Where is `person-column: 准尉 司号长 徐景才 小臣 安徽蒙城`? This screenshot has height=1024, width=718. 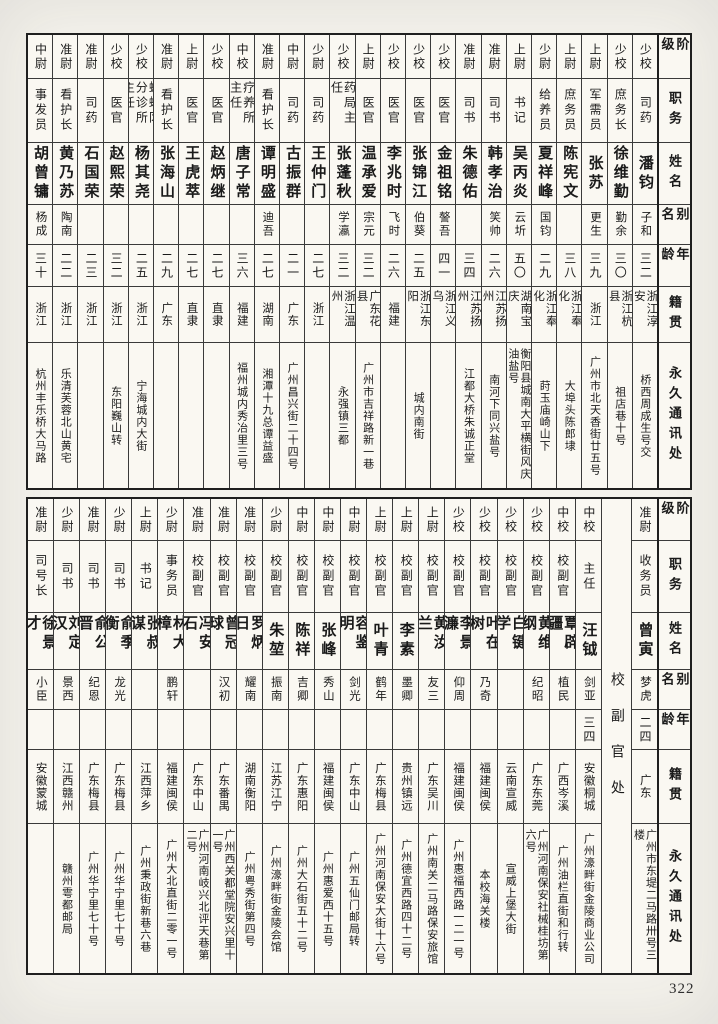 person-column: 准尉 司号长 徐景才 小臣 安徽蒙城 is located at coordinates (40, 736).